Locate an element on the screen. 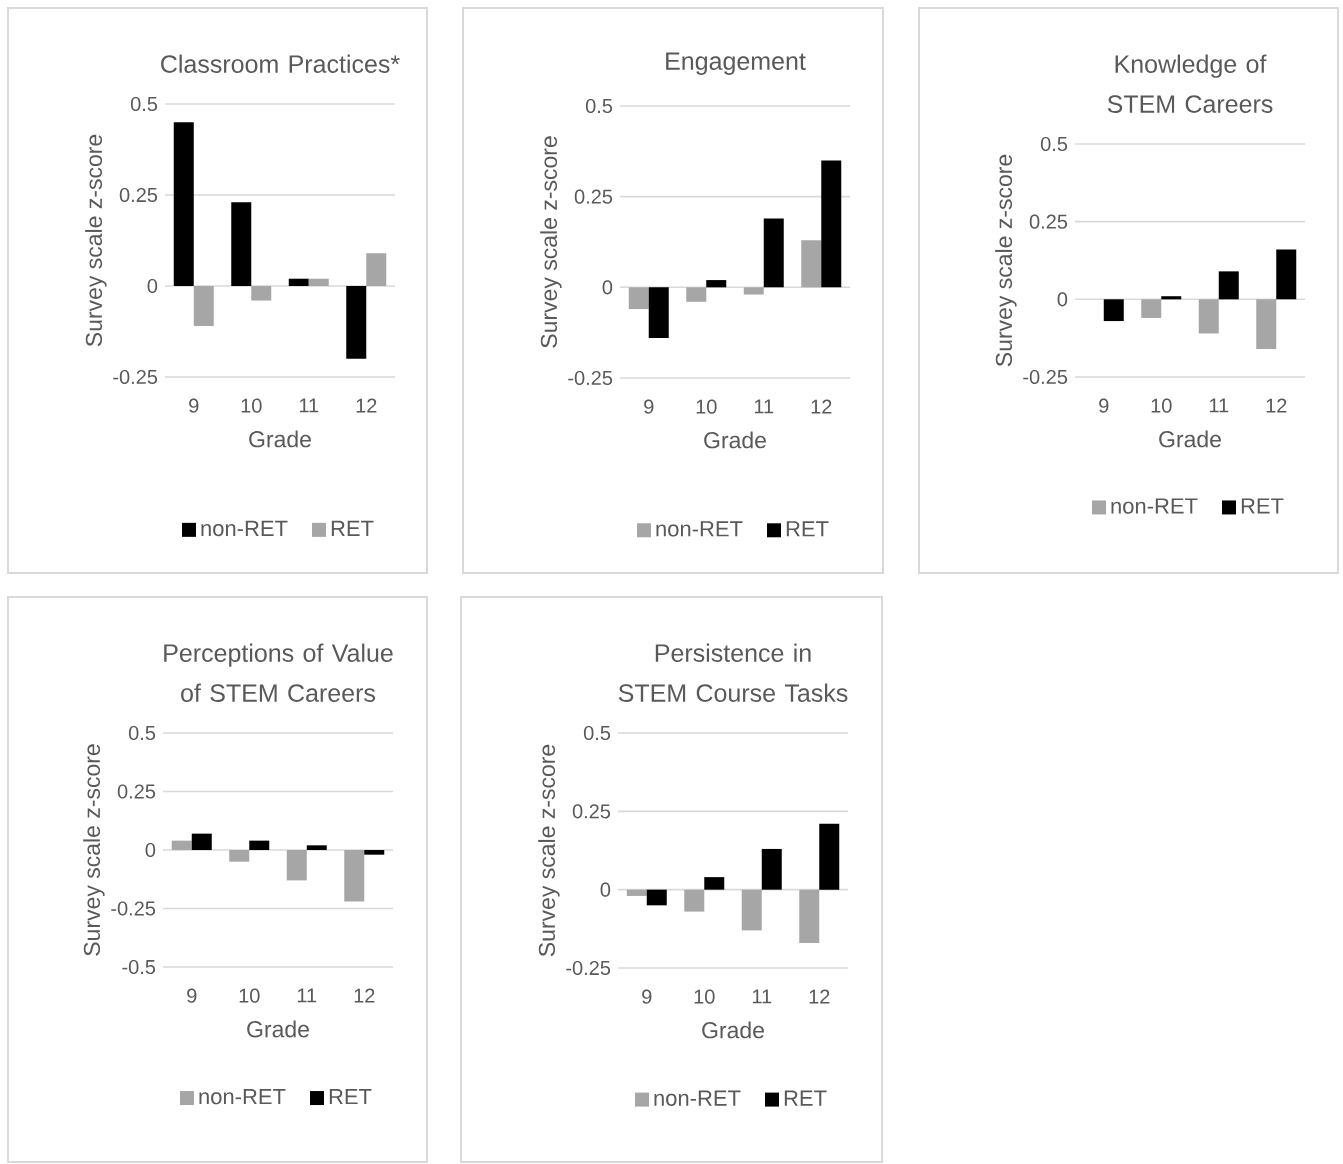  chart-title: Classroom Practices* is located at coordinates (280, 63).